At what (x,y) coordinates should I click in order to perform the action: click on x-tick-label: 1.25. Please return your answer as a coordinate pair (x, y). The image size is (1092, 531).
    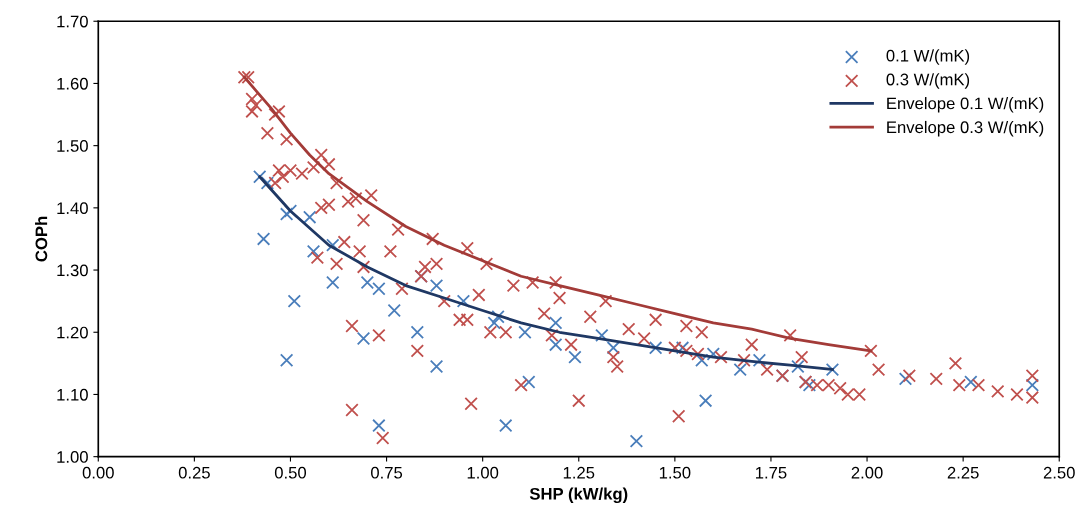
    Looking at the image, I should click on (579, 472).